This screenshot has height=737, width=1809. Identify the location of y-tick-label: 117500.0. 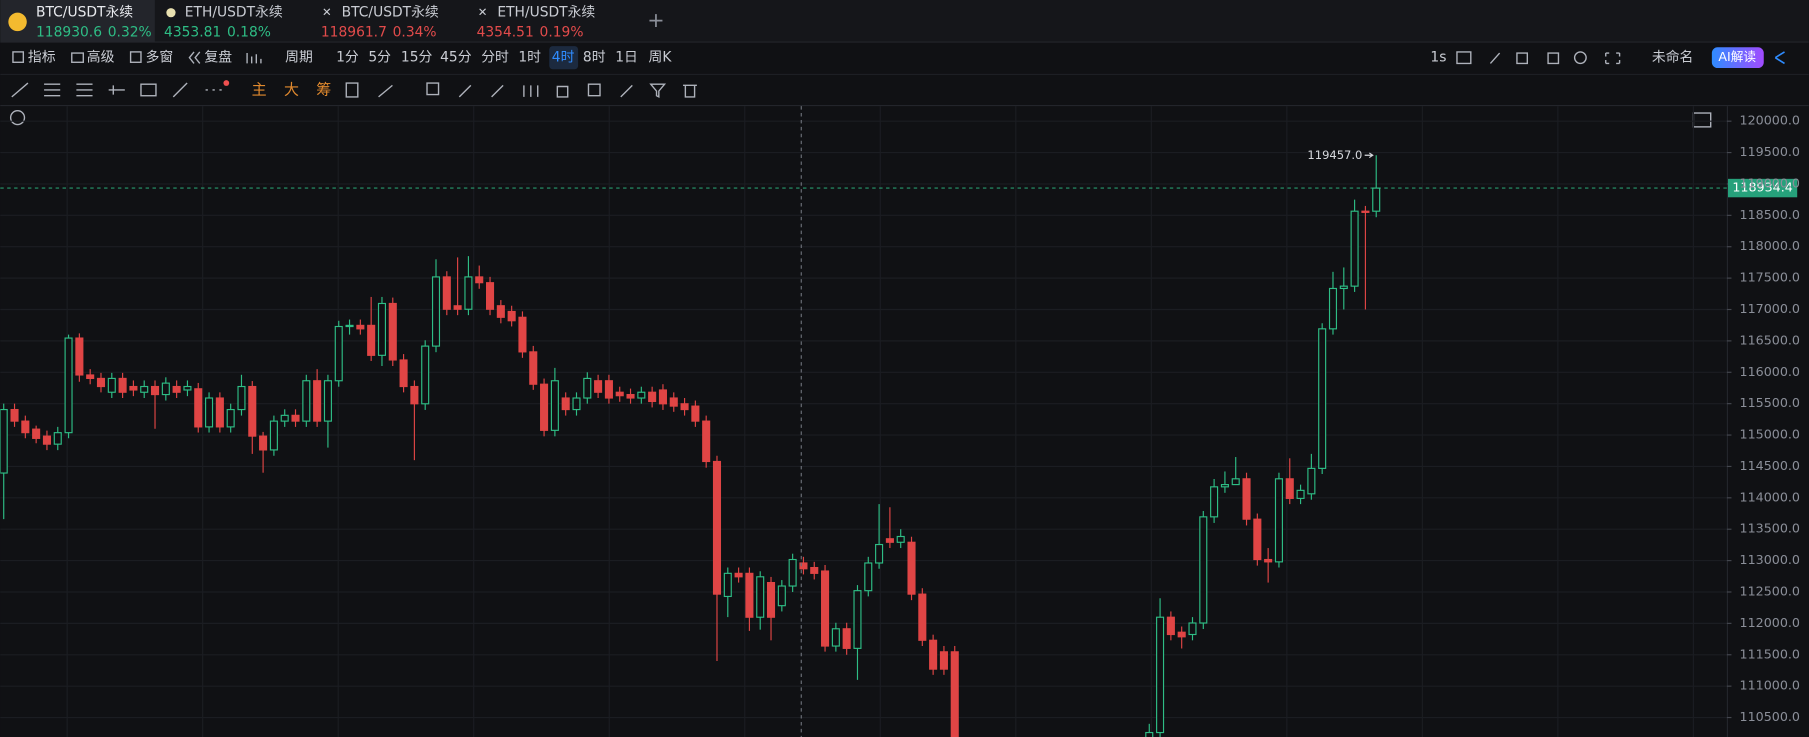
(1770, 277).